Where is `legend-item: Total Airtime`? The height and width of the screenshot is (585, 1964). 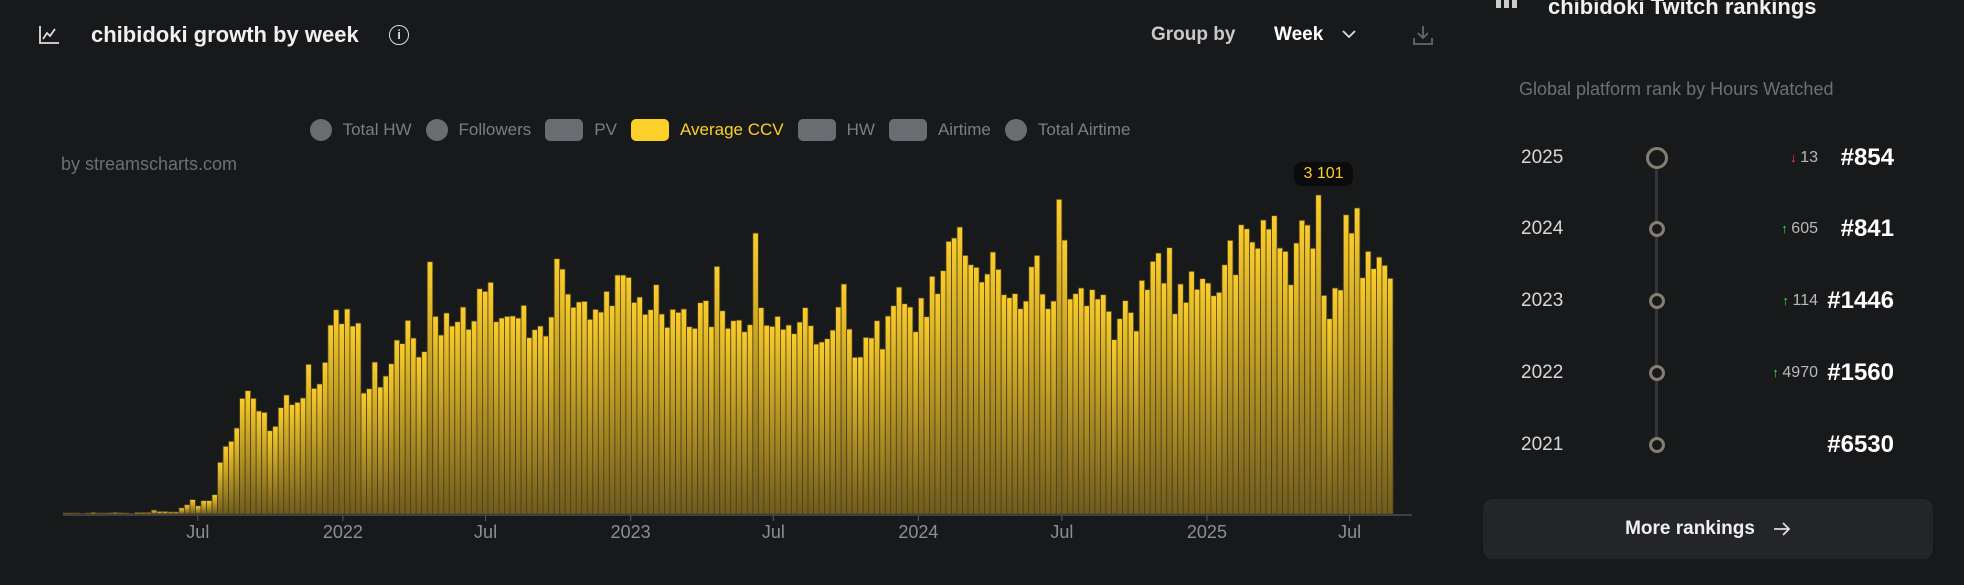 legend-item: Total Airtime is located at coordinates (1067, 130).